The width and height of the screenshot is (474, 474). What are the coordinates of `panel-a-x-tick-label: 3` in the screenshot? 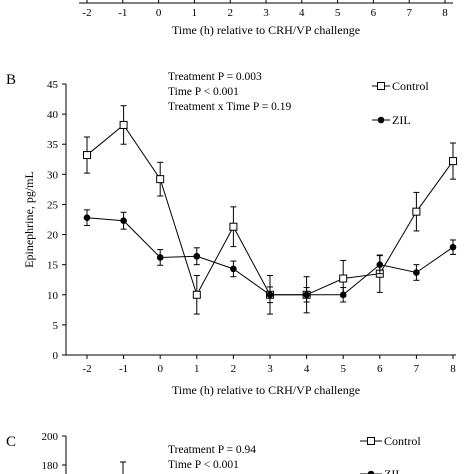 It's located at (266, 13).